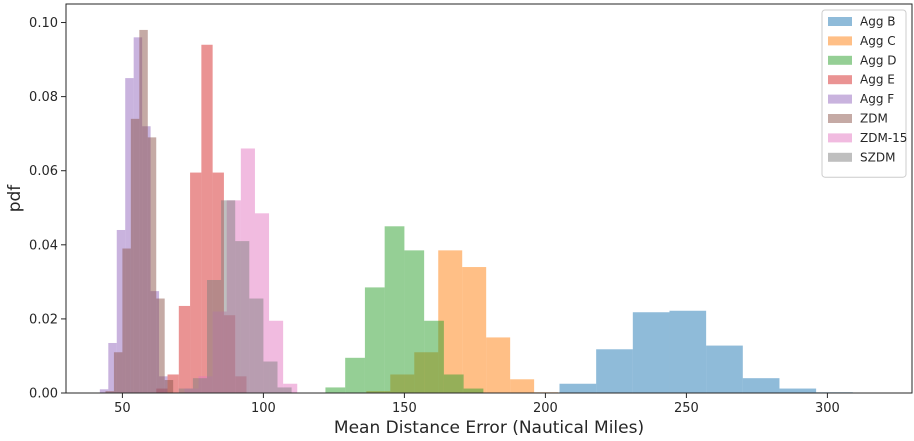 The height and width of the screenshot is (441, 914). I want to click on y-tick-label: 0.00, so click(43, 394).